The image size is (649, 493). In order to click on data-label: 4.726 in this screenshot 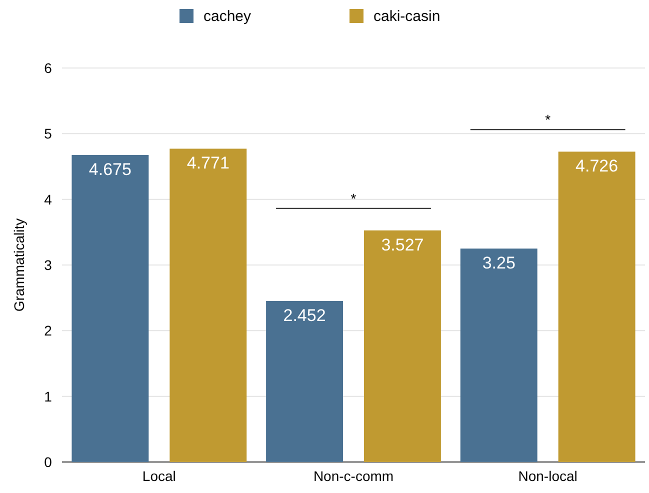, I will do `click(597, 166)`.